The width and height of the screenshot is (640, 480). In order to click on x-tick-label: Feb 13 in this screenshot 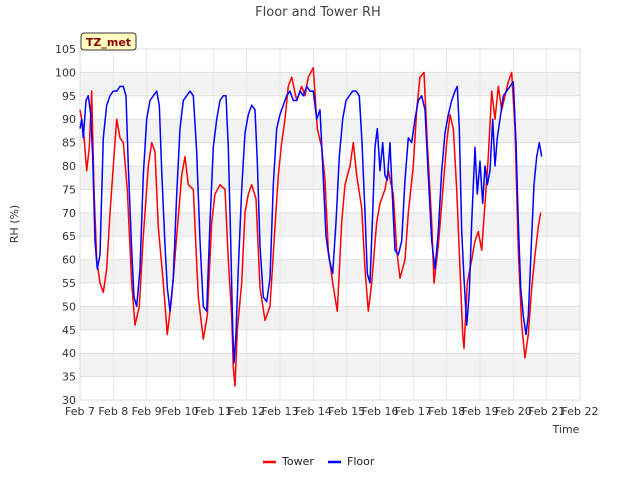, I will do `click(280, 411)`.